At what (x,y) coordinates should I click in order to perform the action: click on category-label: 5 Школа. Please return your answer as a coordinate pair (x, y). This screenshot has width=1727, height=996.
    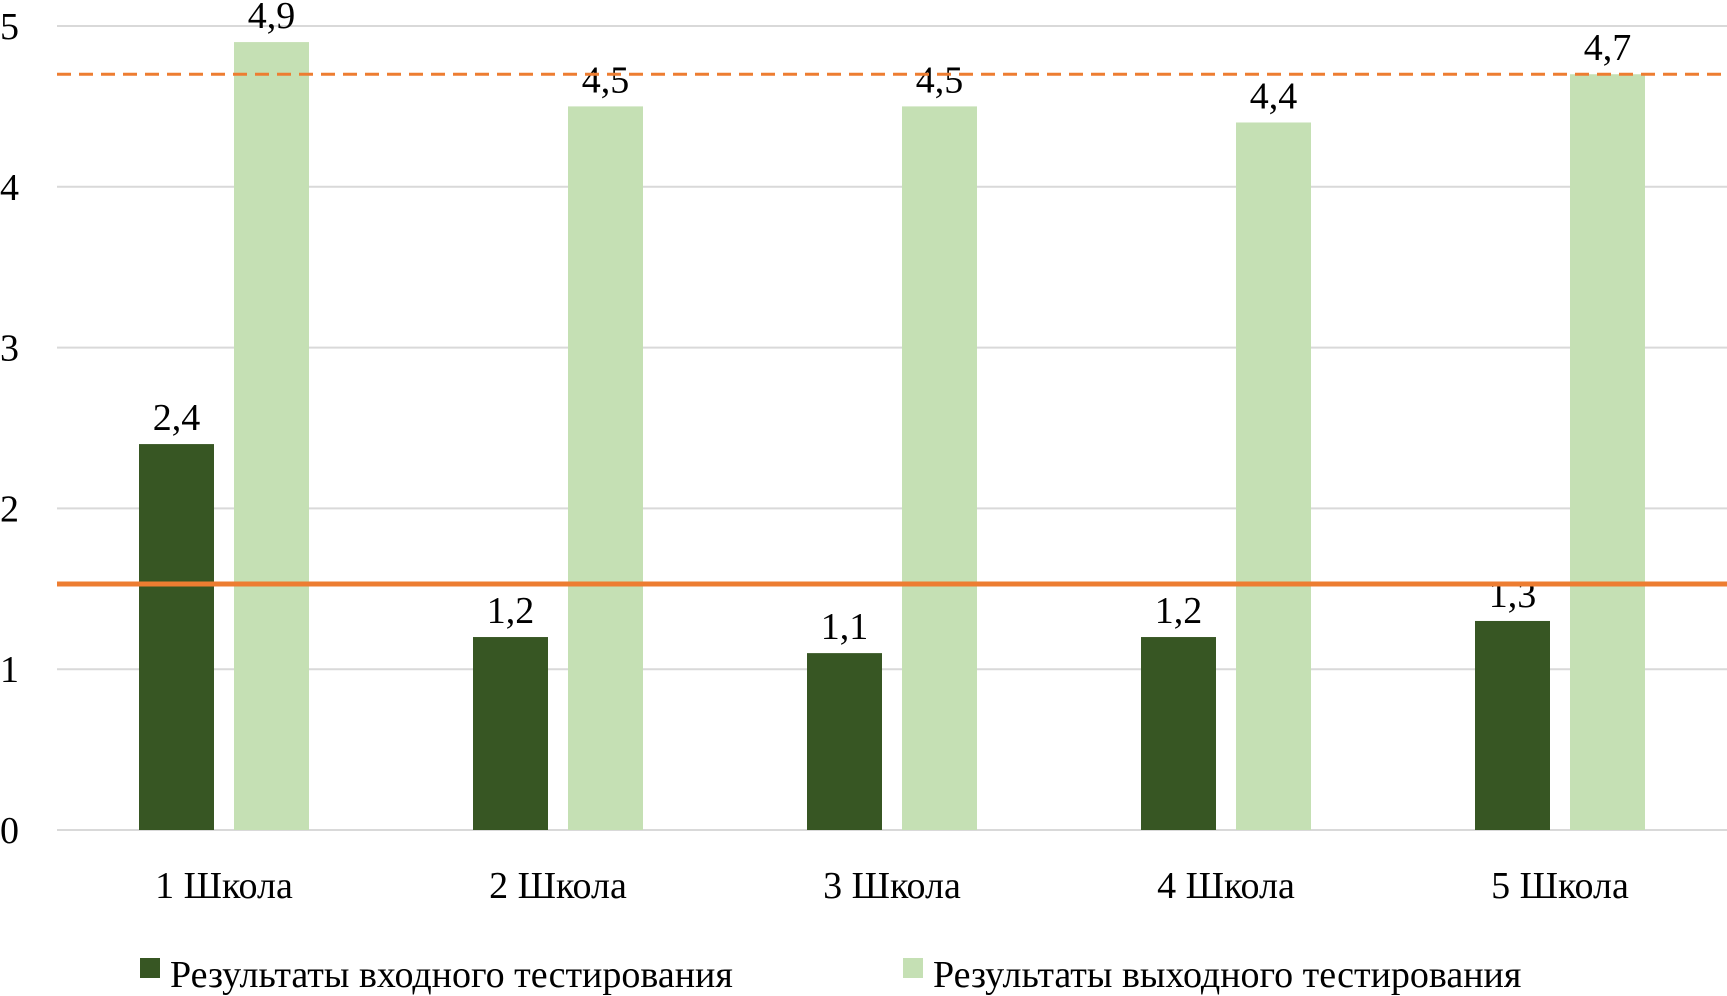
    Looking at the image, I should click on (1560, 886).